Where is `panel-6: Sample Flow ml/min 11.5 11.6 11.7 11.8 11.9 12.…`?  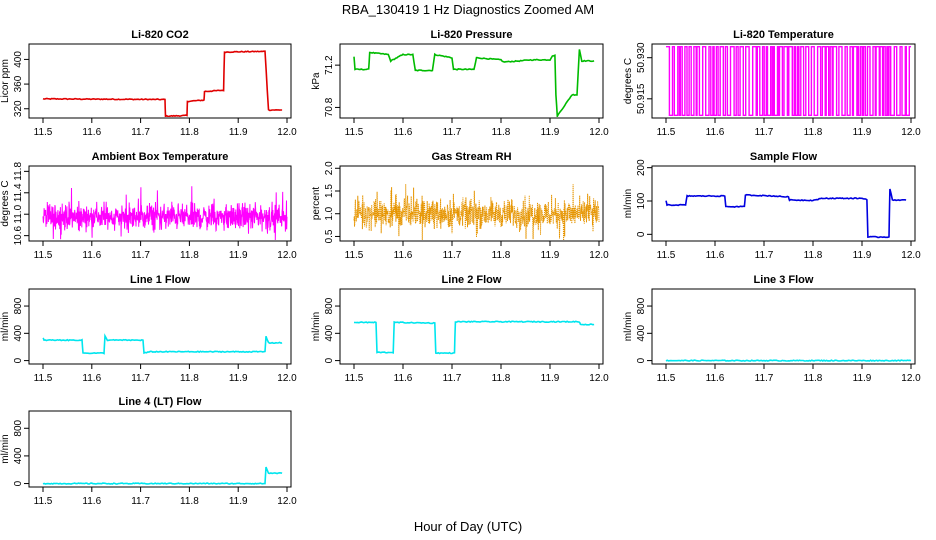
panel-6: Sample Flow ml/min 11.5 11.6 11.7 11.8 11.9 12.… is located at coordinates (772, 206).